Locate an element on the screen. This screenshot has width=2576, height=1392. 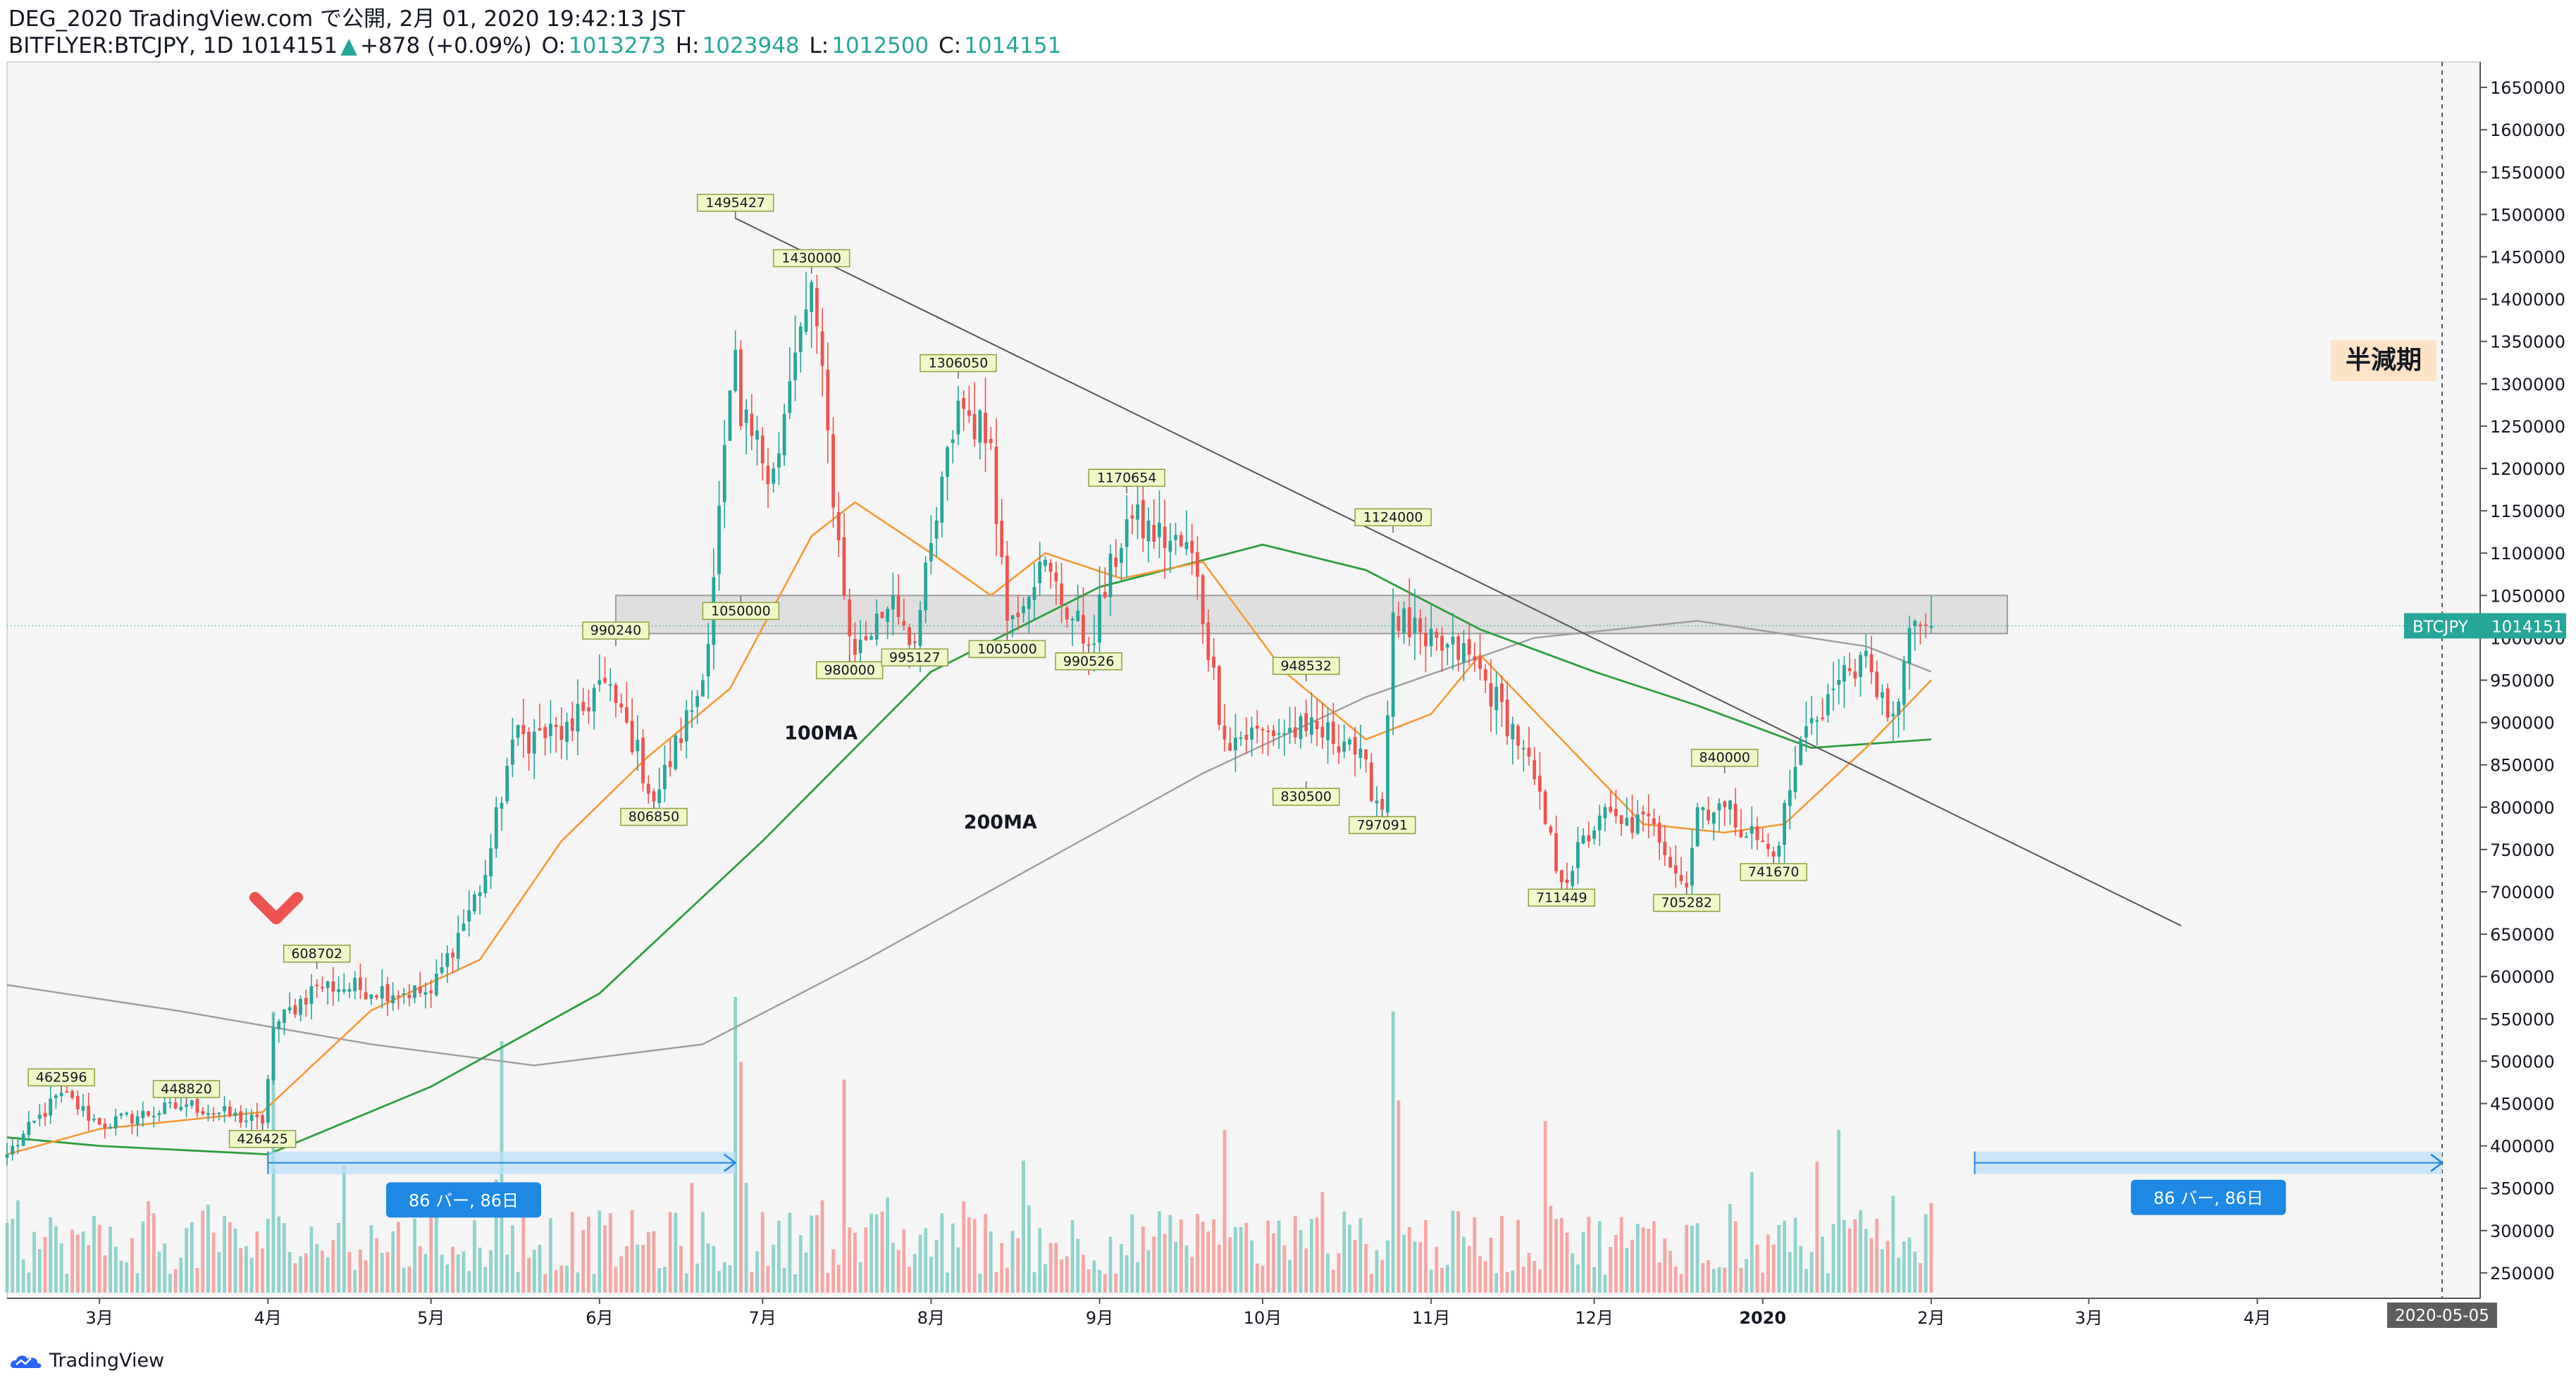
pin-label: 711449 is located at coordinates (1561, 897).